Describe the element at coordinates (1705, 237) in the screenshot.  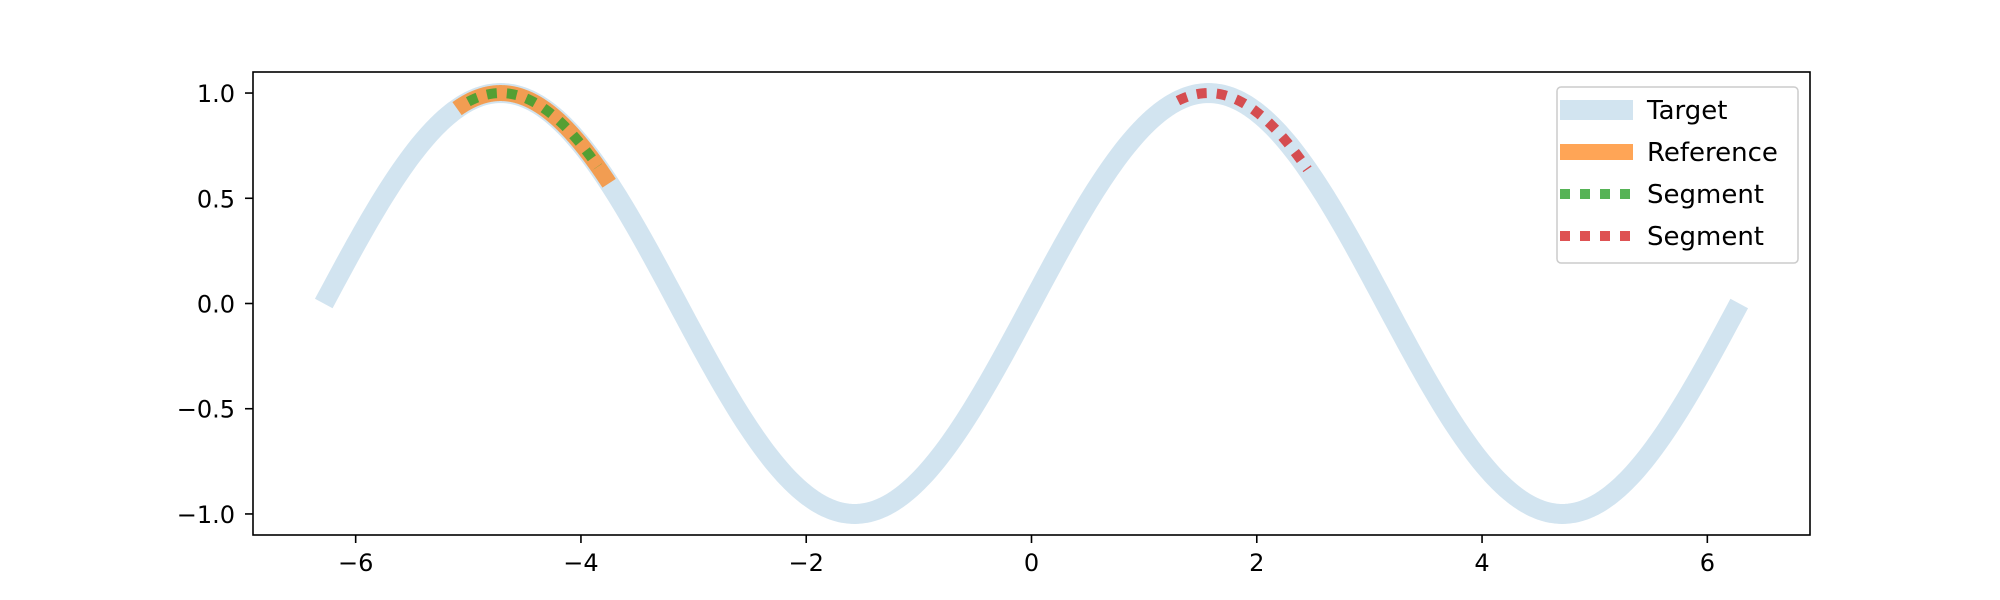
I see `legend-label-segment-3: Segment` at that location.